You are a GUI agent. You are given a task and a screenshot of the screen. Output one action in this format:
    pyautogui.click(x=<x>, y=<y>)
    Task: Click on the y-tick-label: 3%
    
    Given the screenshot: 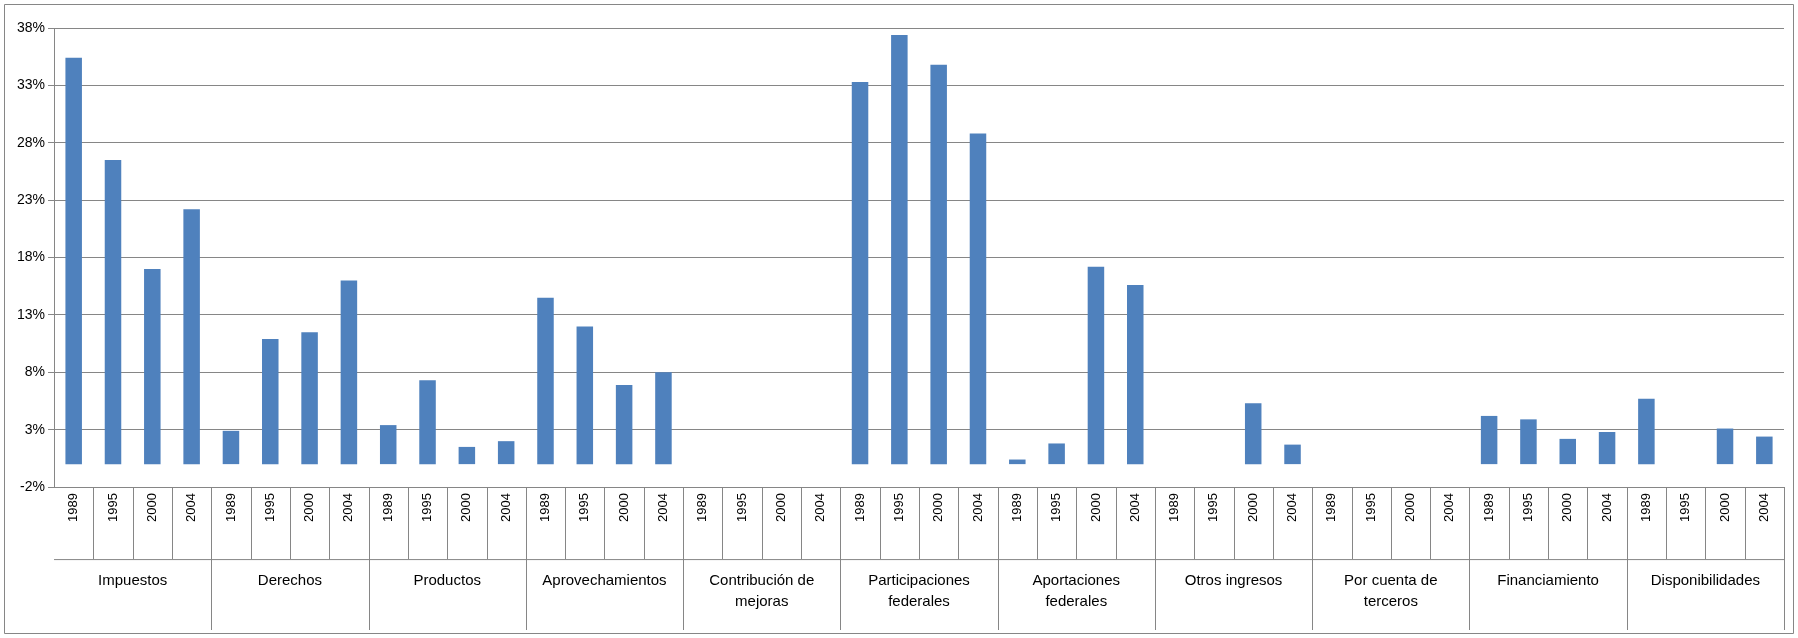 What is the action you would take?
    pyautogui.click(x=35, y=428)
    